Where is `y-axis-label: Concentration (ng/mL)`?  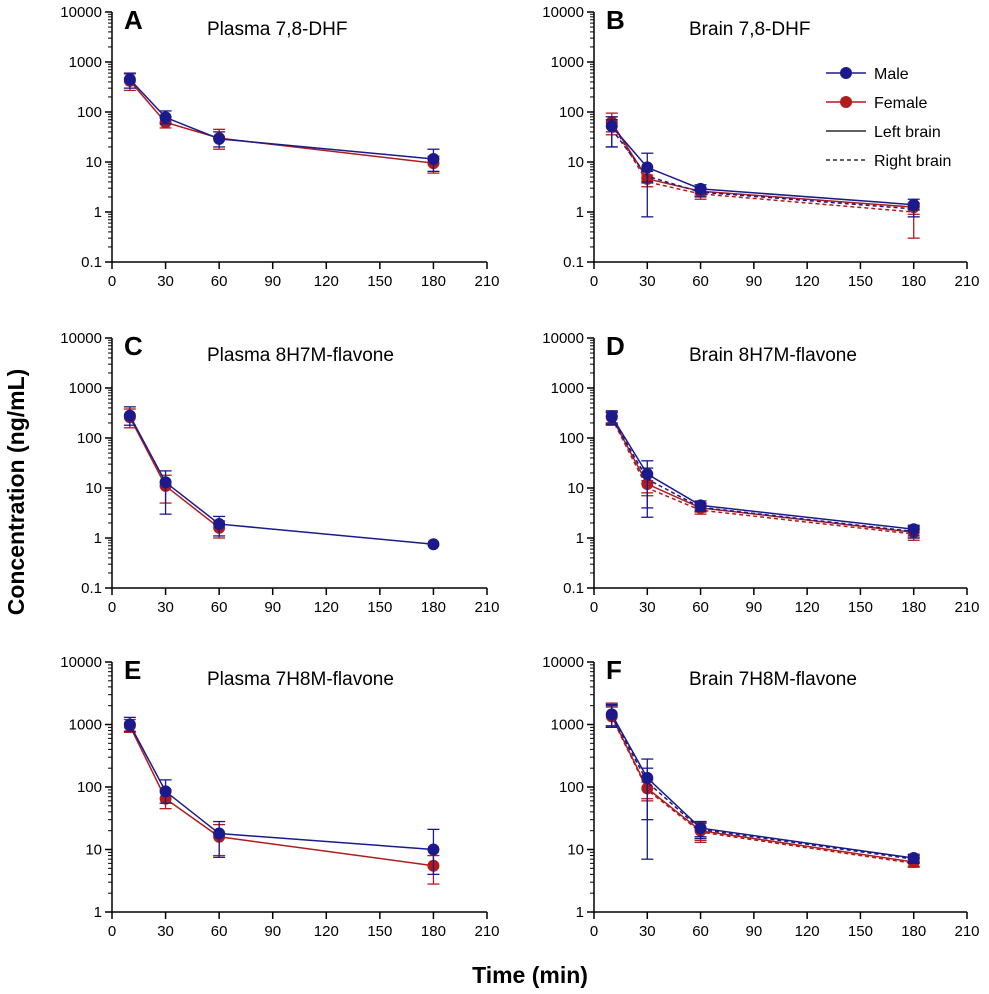 y-axis-label: Concentration (ng/mL) is located at coordinates (16, 492).